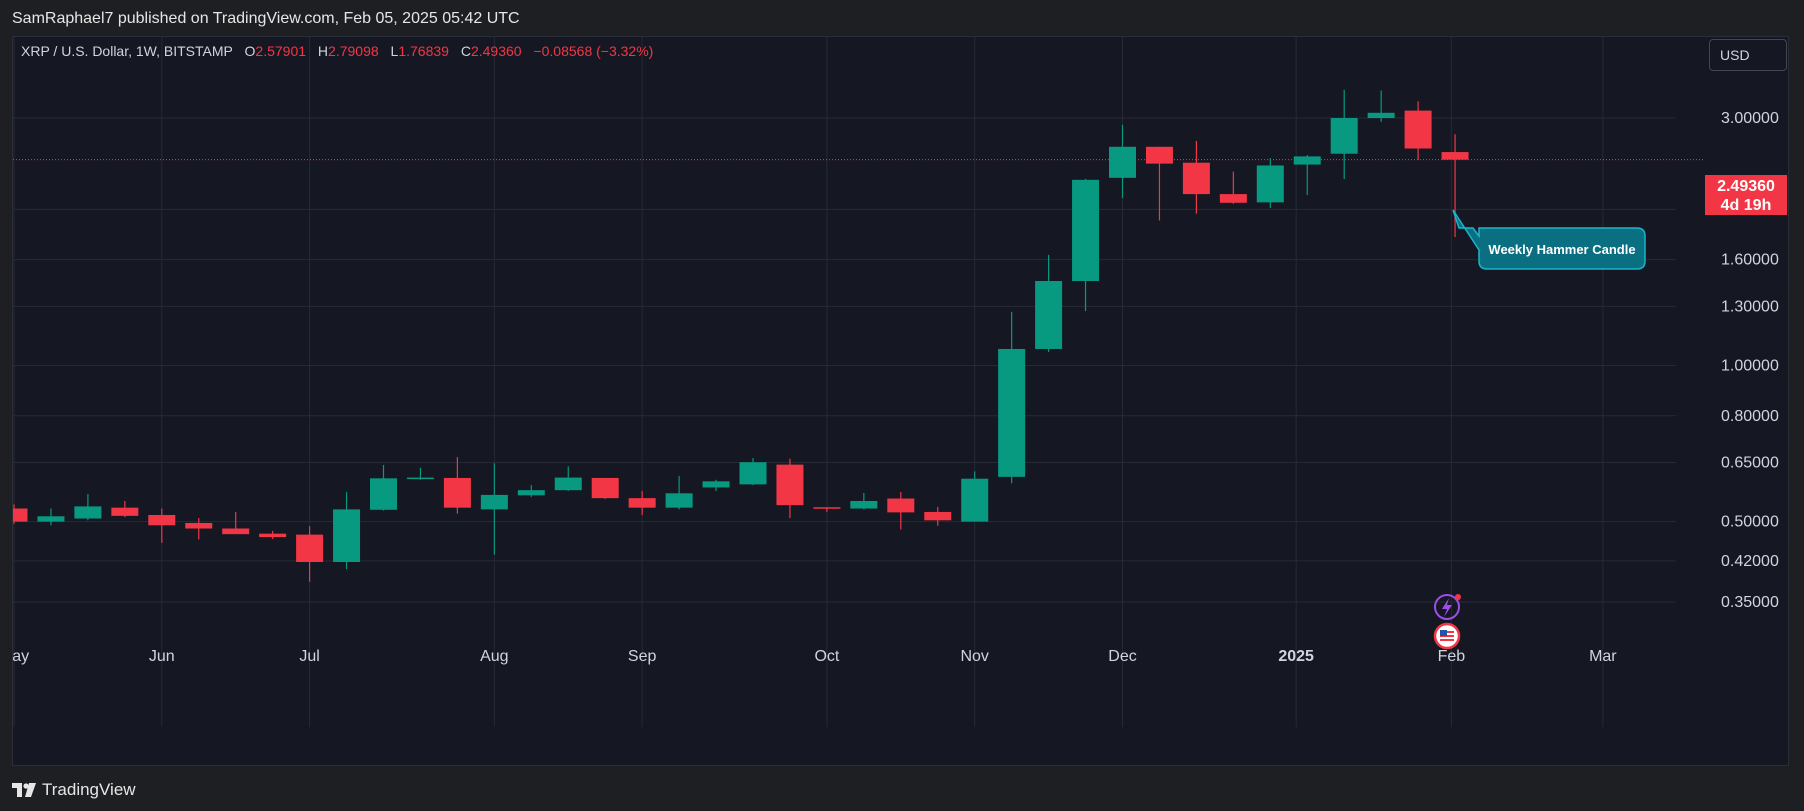  Describe the element at coordinates (1122, 656) in the screenshot. I see `x-tick-label: Dec` at that location.